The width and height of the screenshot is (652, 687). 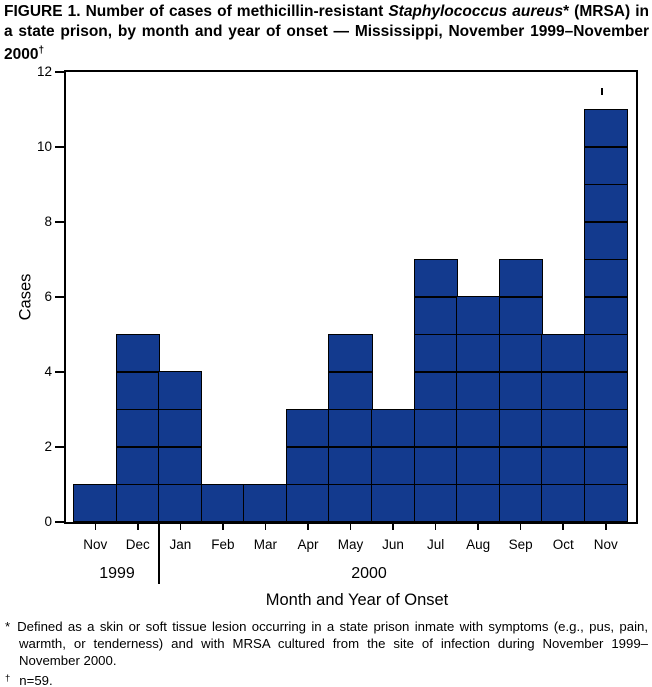 What do you see at coordinates (357, 600) in the screenshot?
I see `x-axis-title: Month and Year of Onset` at bounding box center [357, 600].